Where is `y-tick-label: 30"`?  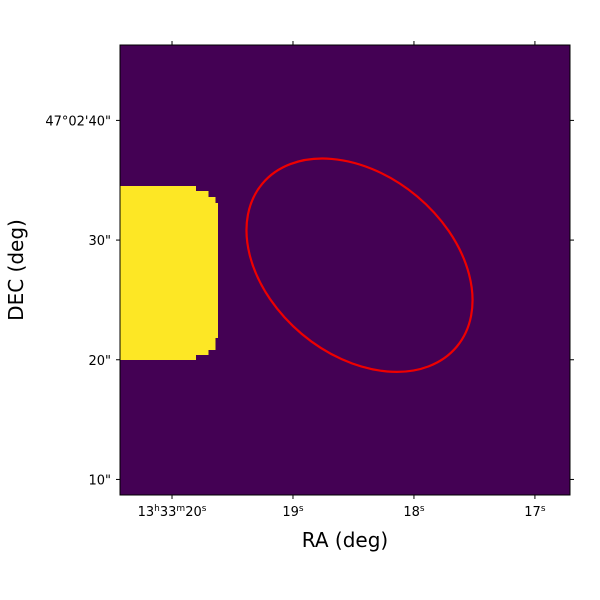
y-tick-label: 30" is located at coordinates (99, 241).